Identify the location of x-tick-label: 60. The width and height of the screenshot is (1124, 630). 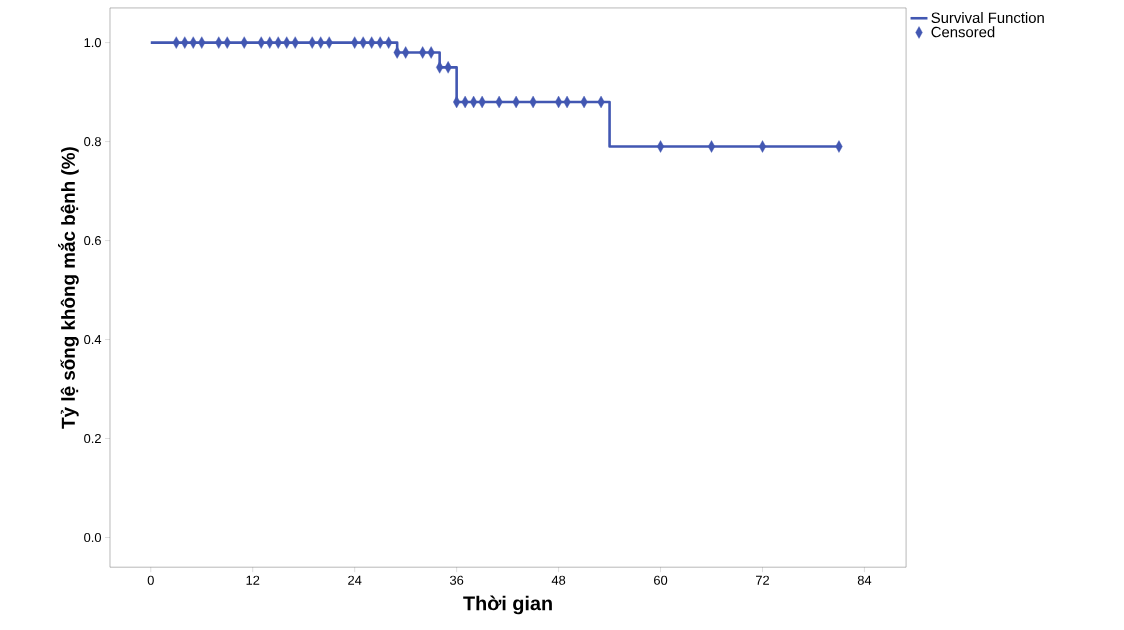
(661, 580).